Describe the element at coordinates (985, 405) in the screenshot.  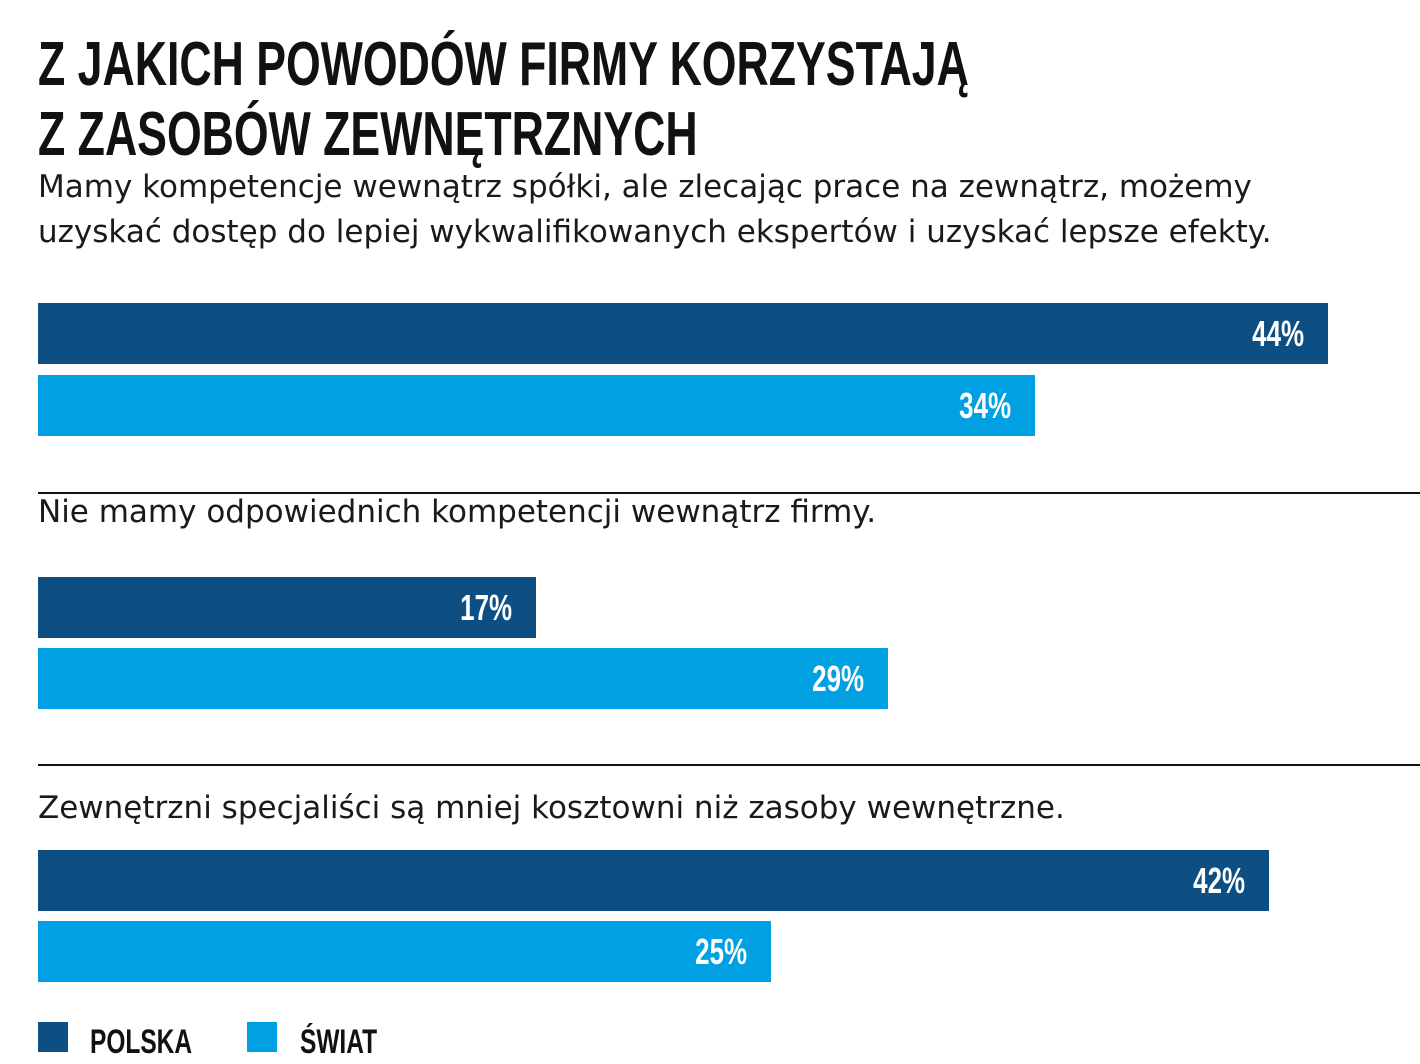
I see `data-label: 34%` at that location.